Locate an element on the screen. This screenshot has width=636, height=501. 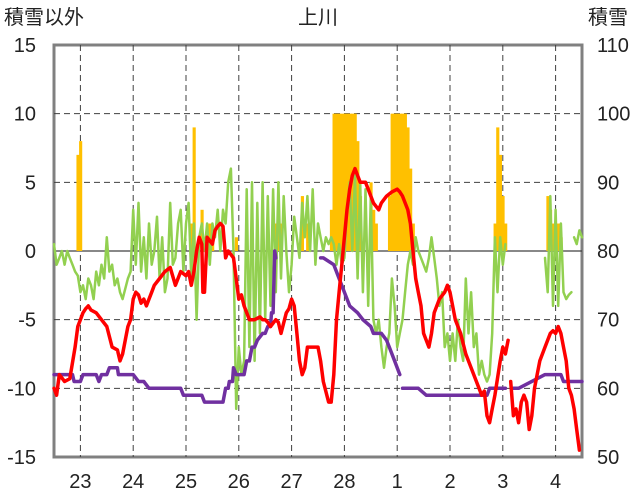
x-tick-label: 26 is located at coordinates (239, 482).